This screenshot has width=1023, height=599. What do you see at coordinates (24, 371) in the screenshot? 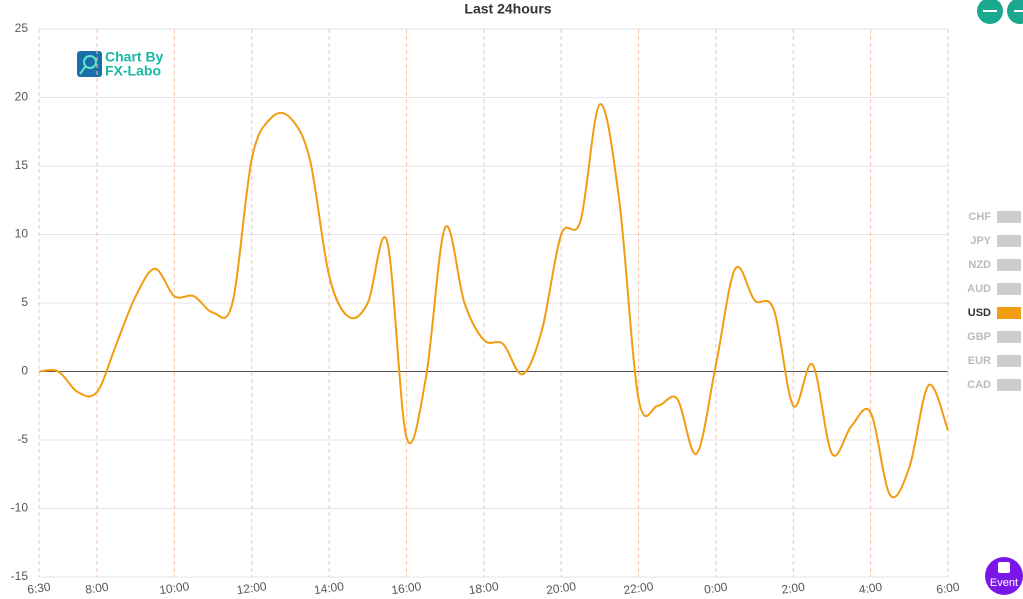
I see `y-tick-label: 0` at bounding box center [24, 371].